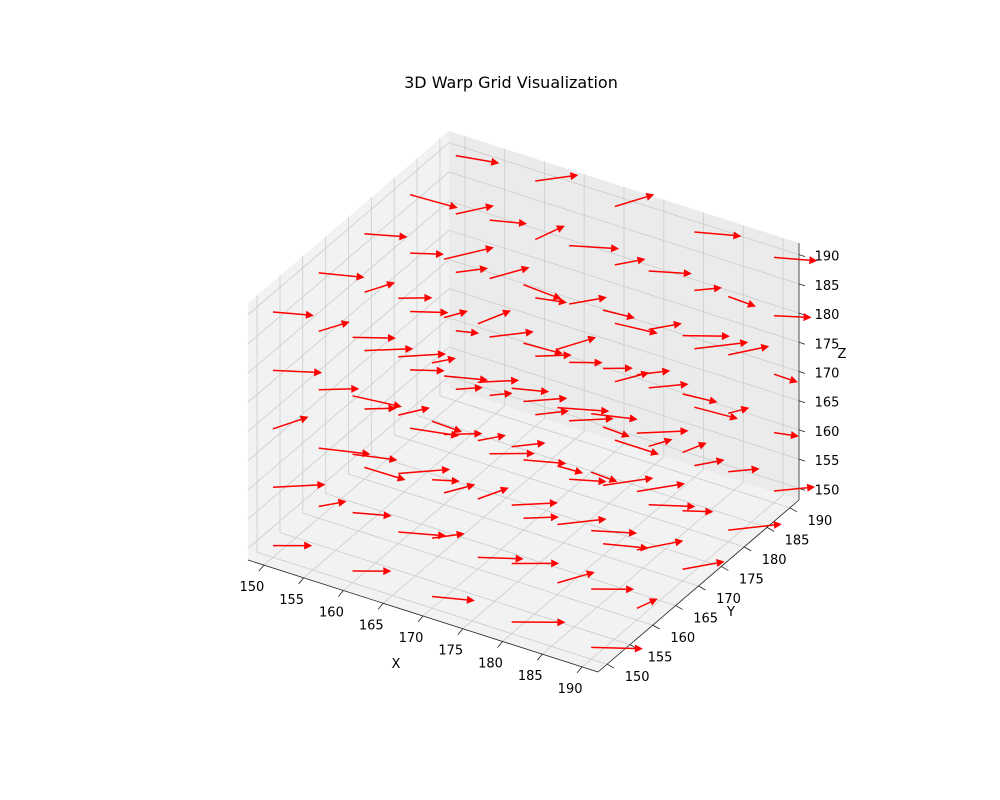  Describe the element at coordinates (450, 651) in the screenshot. I see `x-tick-label: 175` at that location.